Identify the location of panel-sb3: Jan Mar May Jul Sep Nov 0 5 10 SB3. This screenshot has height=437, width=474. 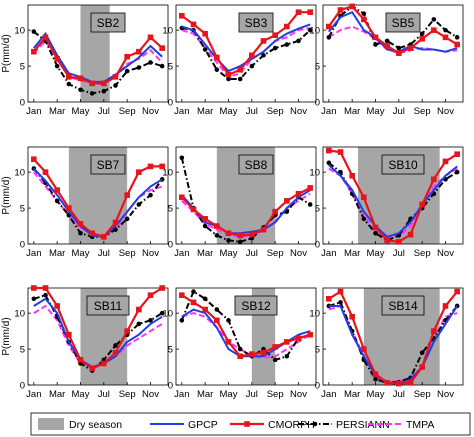
(239, 60).